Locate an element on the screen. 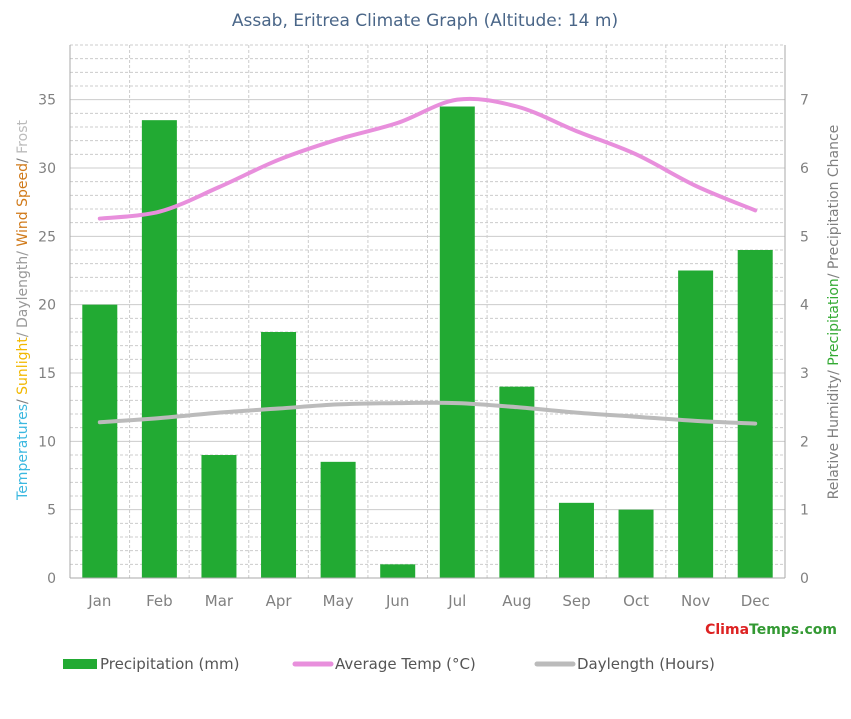  left-axis-title-part: Frost is located at coordinates (23, 137).